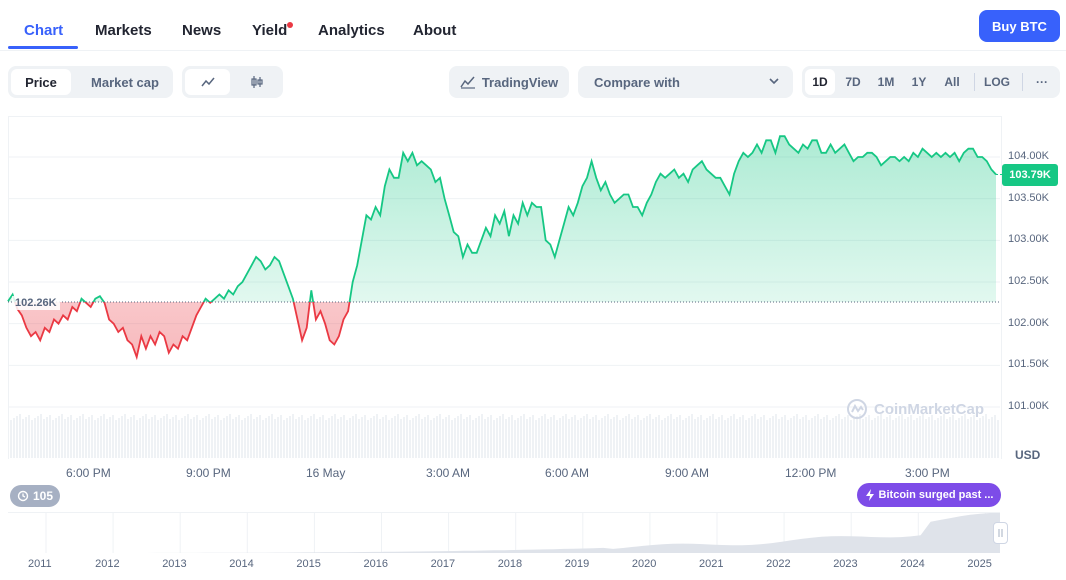 This screenshot has width=1066, height=580. Describe the element at coordinates (351, 30) in the screenshot. I see `tab-analytics: Analytics` at that location.